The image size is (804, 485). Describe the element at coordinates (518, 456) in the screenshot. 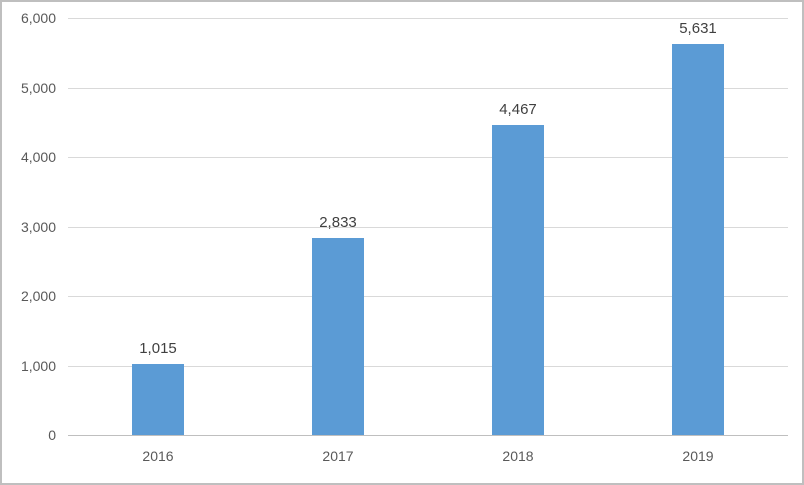

I see `x-axis-tick-label: 2018` at that location.